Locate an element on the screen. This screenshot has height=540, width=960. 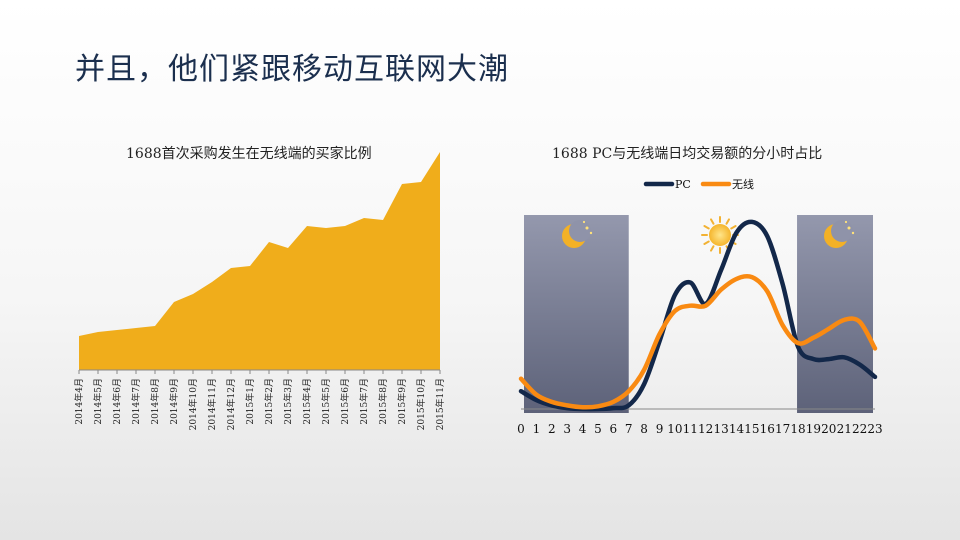
x-tick-label: 2014年11月 is located at coordinates (212, 404).